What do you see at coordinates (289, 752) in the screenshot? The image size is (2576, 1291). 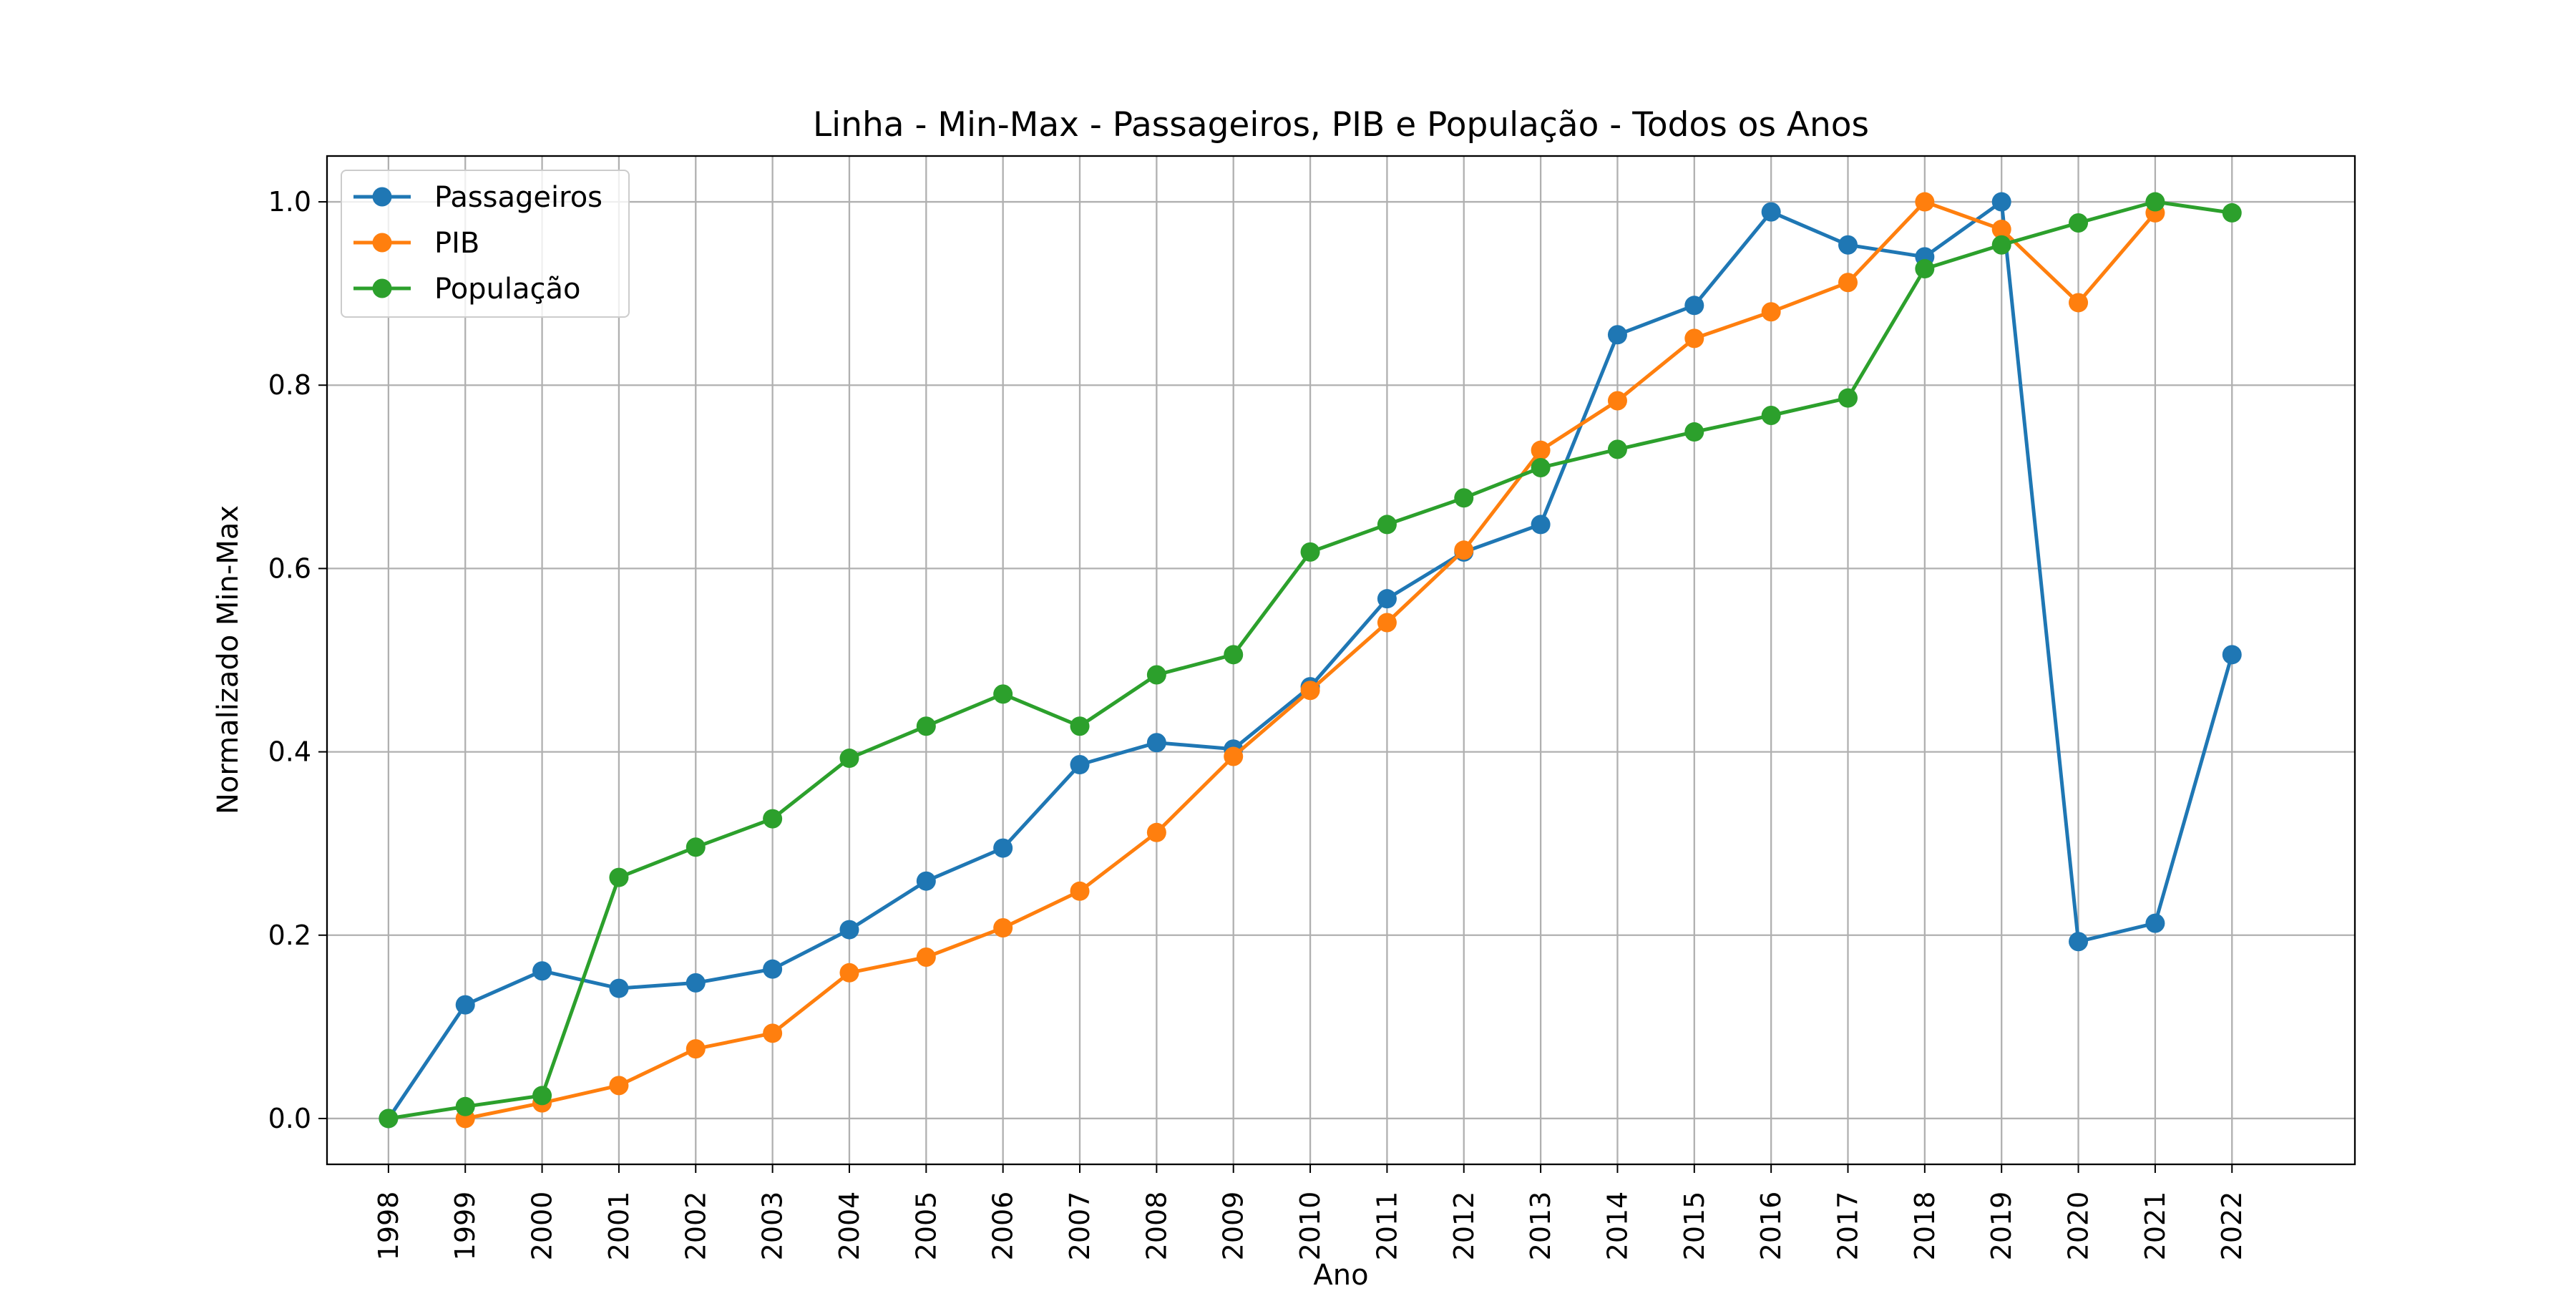 I see `y-tick-label: 0.4` at bounding box center [289, 752].